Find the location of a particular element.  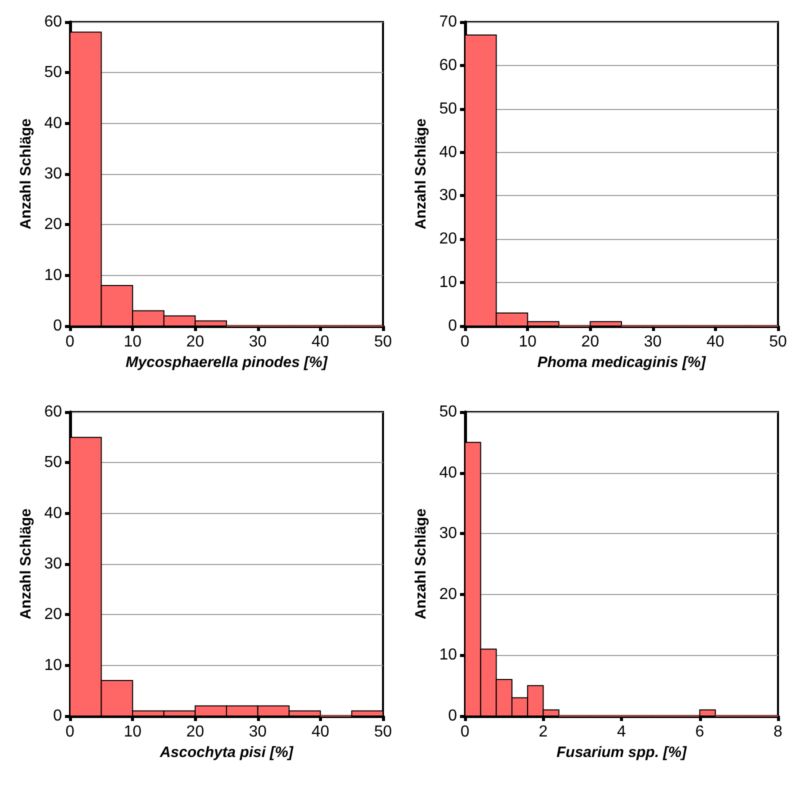

y-tick-label: 70 is located at coordinates (448, 22).